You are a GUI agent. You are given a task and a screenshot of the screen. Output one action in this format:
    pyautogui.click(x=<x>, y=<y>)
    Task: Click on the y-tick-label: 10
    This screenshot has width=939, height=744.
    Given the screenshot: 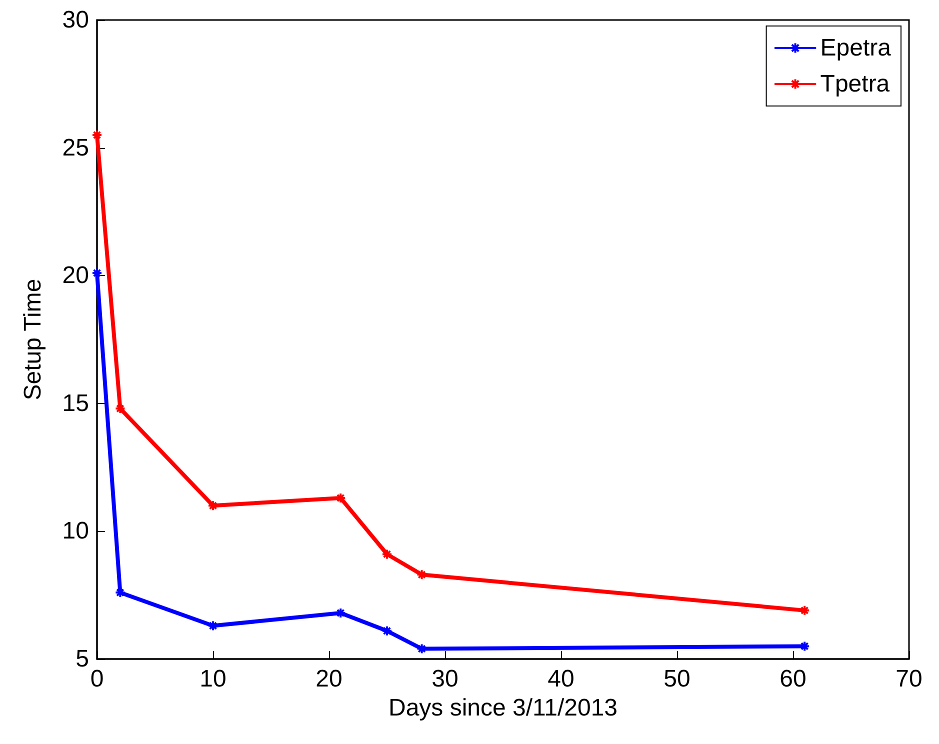 What is the action you would take?
    pyautogui.click(x=75, y=531)
    